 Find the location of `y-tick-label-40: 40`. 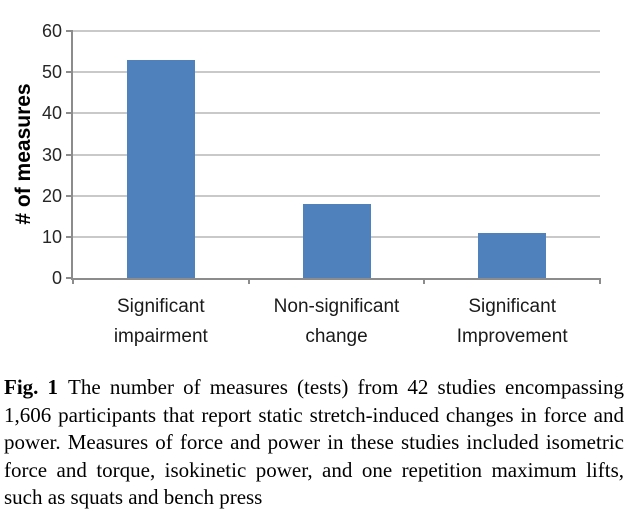

y-tick-label-40: 40 is located at coordinates (51, 113).